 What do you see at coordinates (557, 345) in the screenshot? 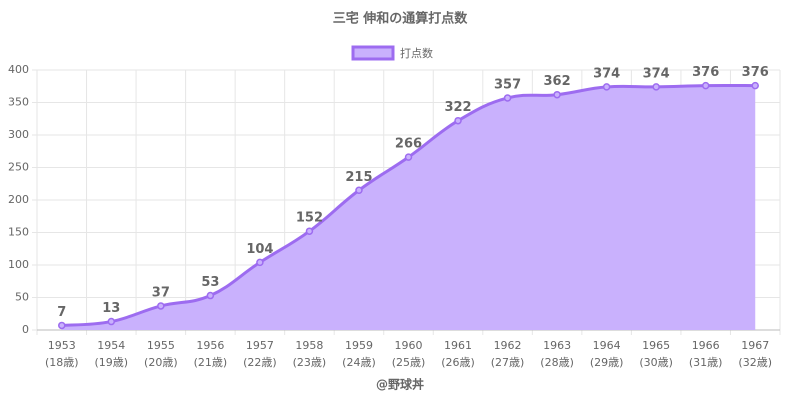
I see `x-tick-label: 1963` at bounding box center [557, 345].